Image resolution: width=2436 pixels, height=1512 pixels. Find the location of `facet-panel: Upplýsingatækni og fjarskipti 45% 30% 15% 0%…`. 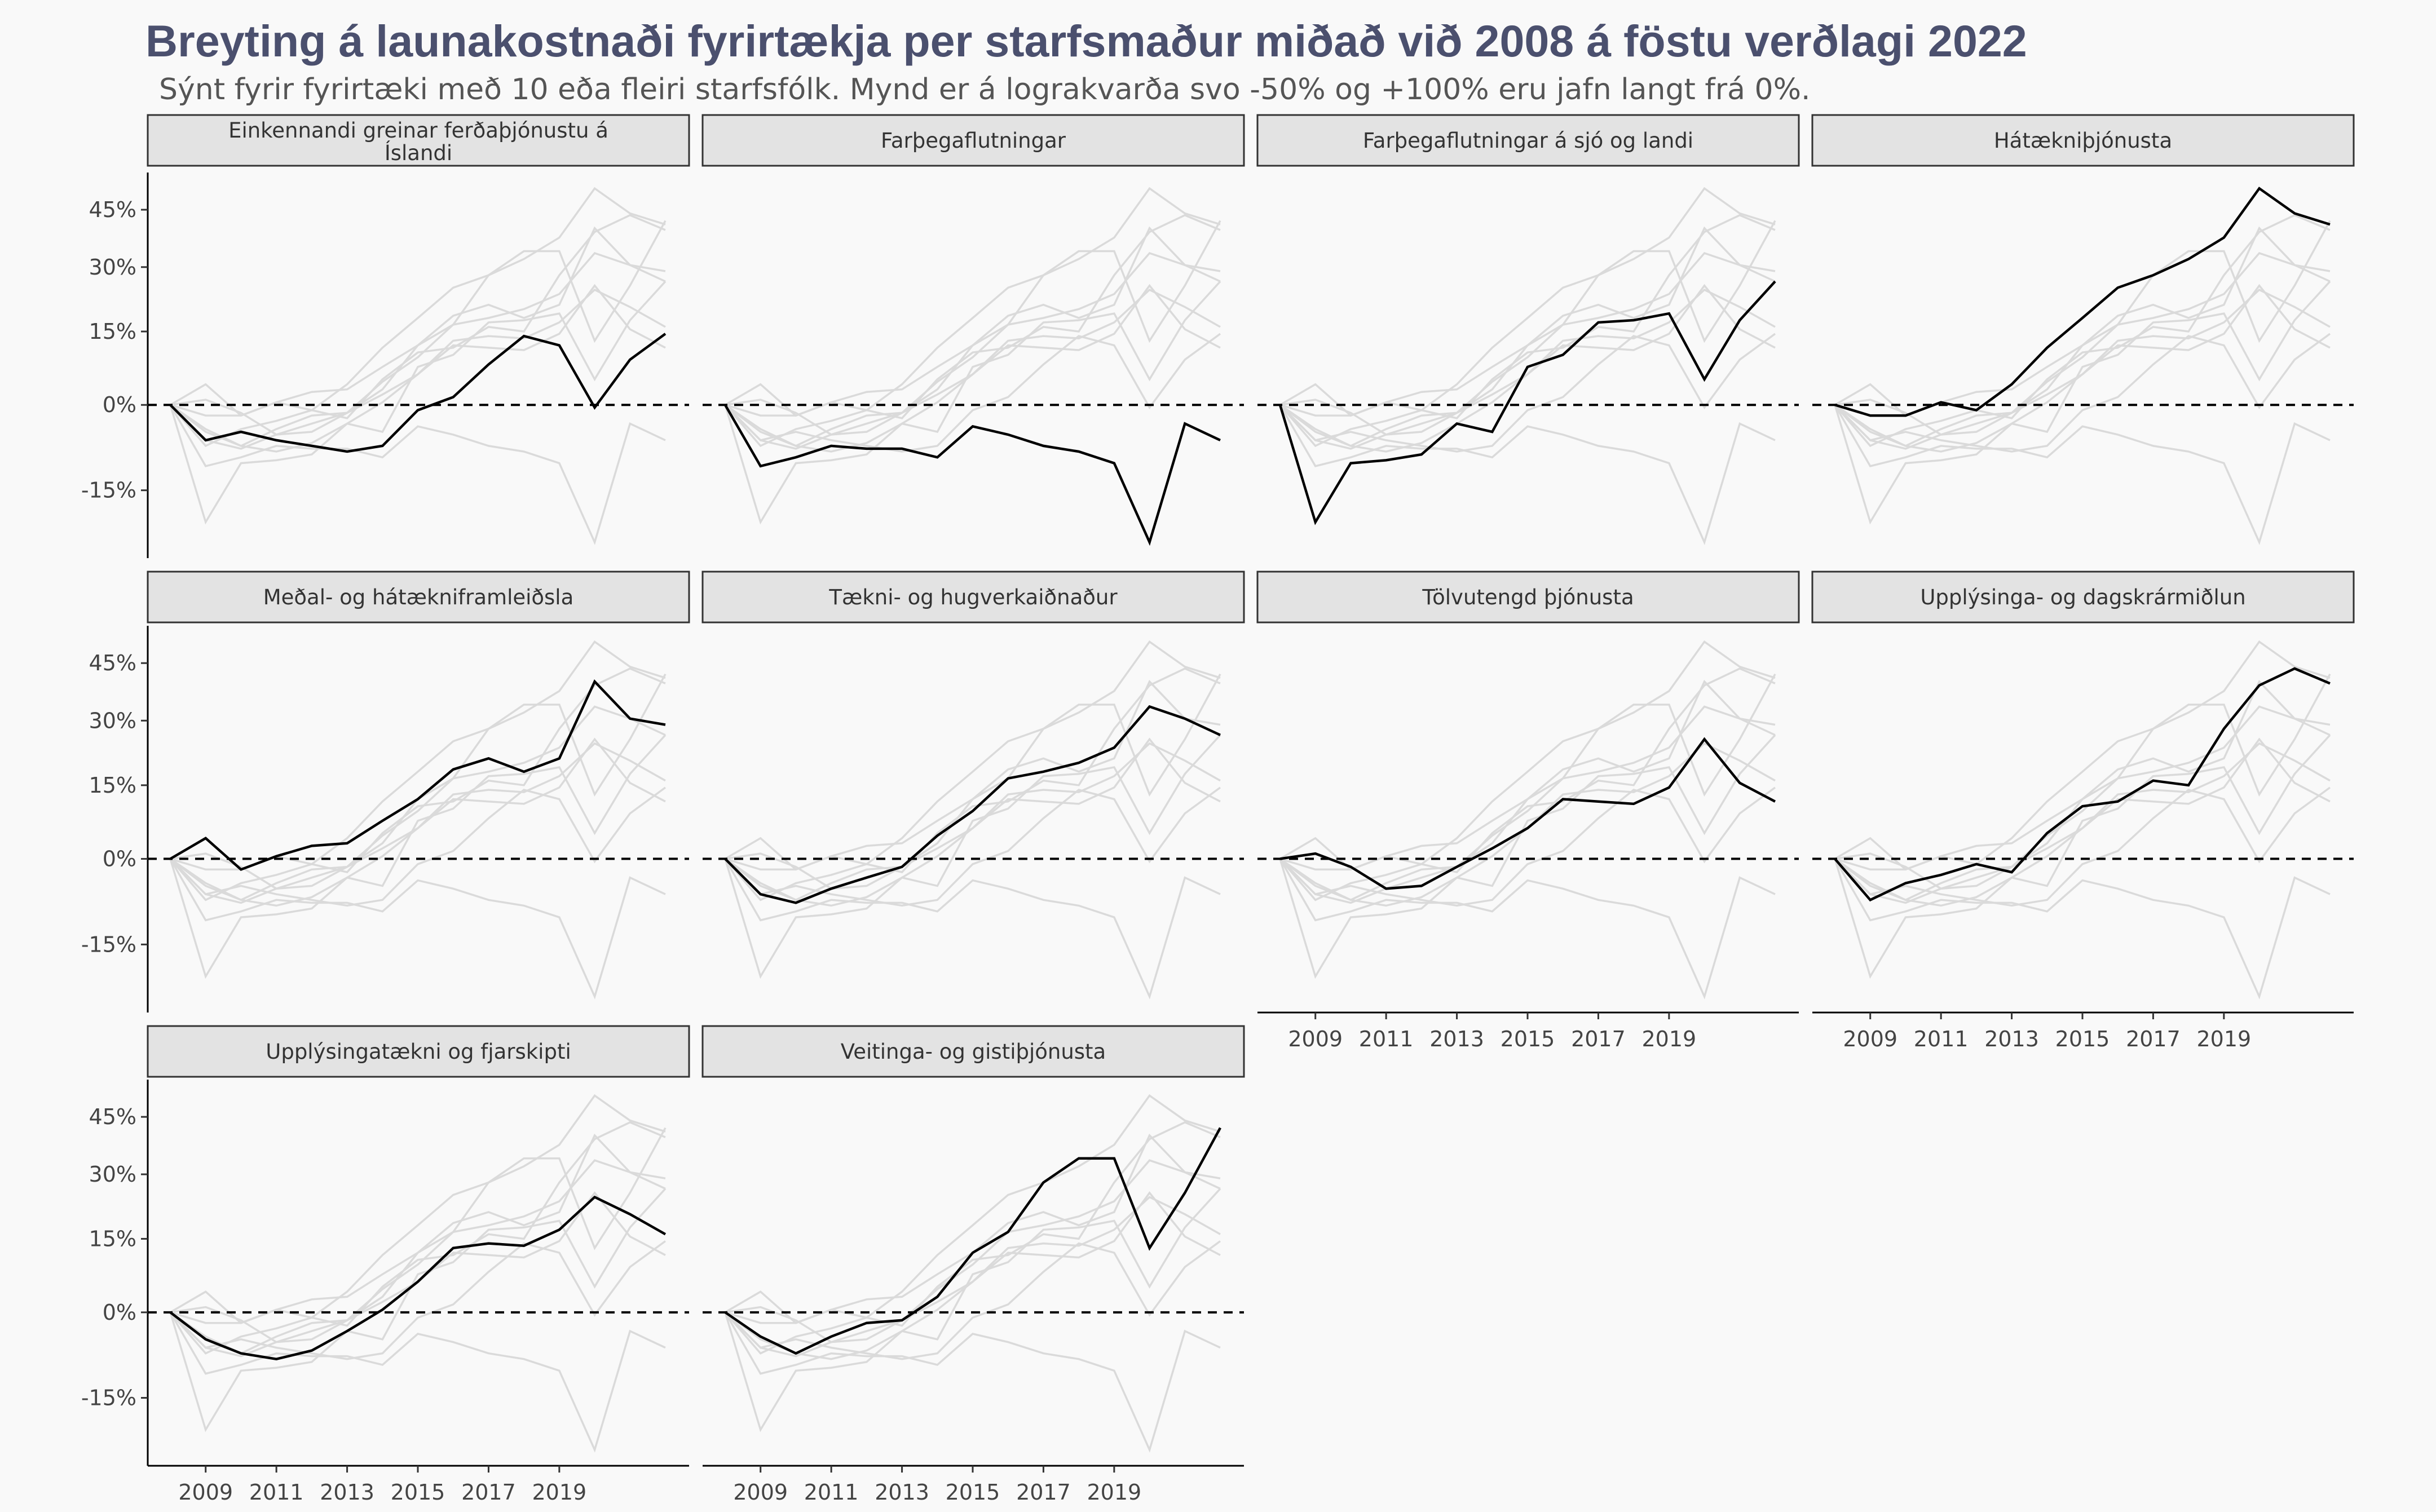

facet-panel: Upplýsingatækni og fjarskipti 45% 30% 15% 0%… is located at coordinates (385, 1265).